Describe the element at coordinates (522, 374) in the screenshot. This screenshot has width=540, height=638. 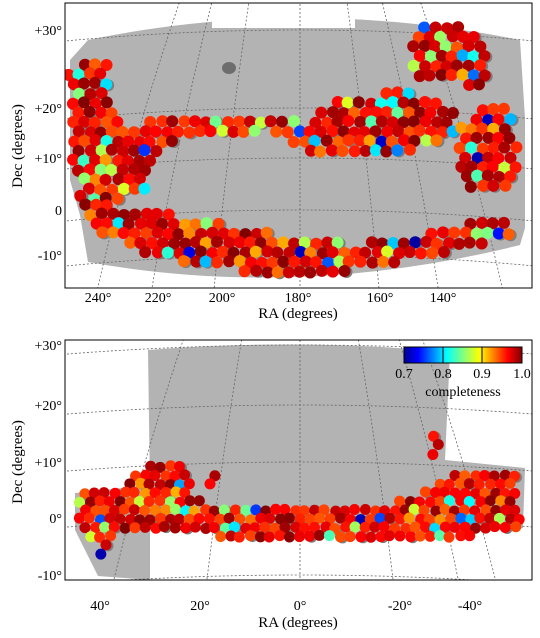
I see `colorbar-tick-label: 1.0` at that location.